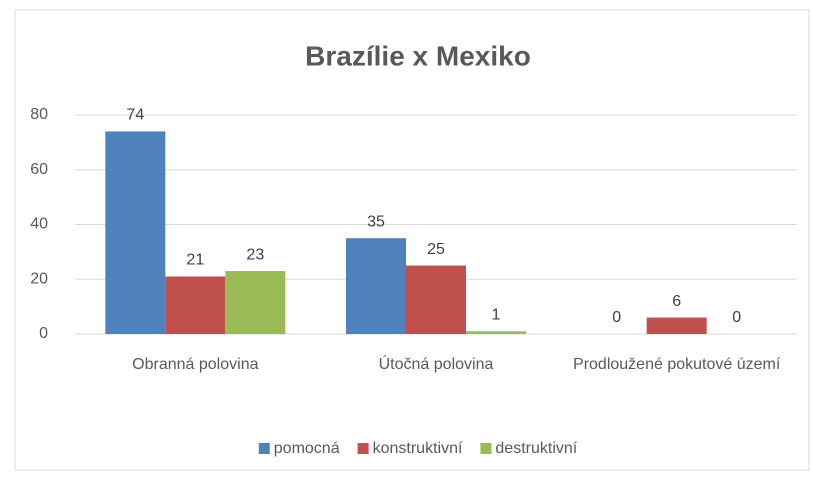 The width and height of the screenshot is (813, 480). I want to click on y-tick-label: 20, so click(39, 278).